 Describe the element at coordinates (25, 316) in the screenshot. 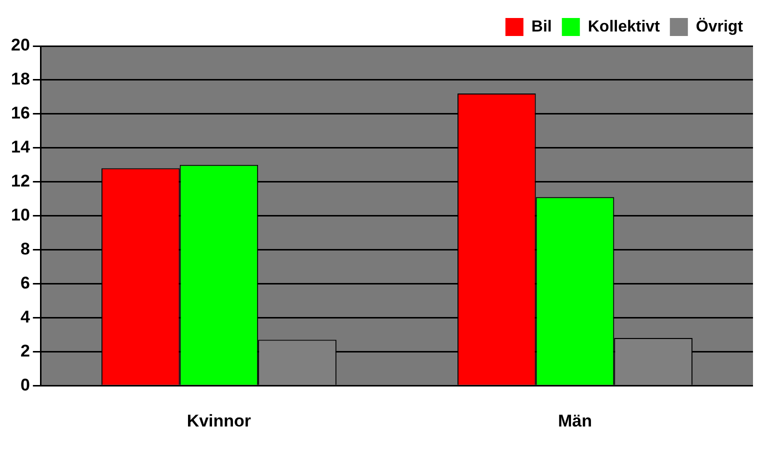

I see `y-tick-label: 4` at that location.